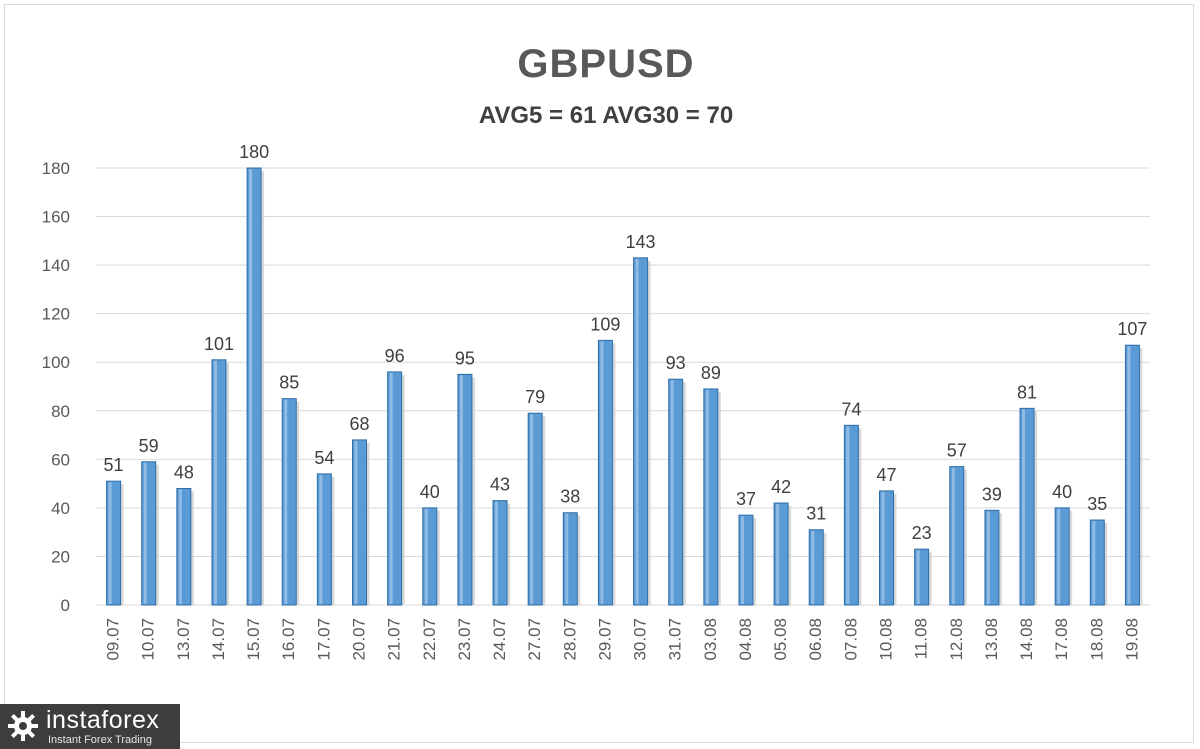 This screenshot has width=1200, height=749. What do you see at coordinates (1063, 556) in the screenshot?
I see `bar-17.08` at bounding box center [1063, 556].